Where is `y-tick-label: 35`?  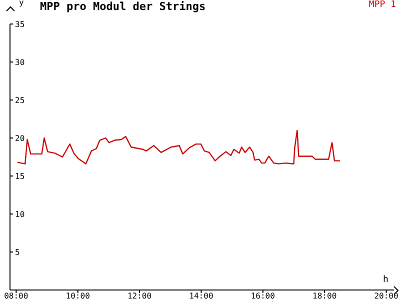 y-tick-label: 35 is located at coordinates (20, 24).